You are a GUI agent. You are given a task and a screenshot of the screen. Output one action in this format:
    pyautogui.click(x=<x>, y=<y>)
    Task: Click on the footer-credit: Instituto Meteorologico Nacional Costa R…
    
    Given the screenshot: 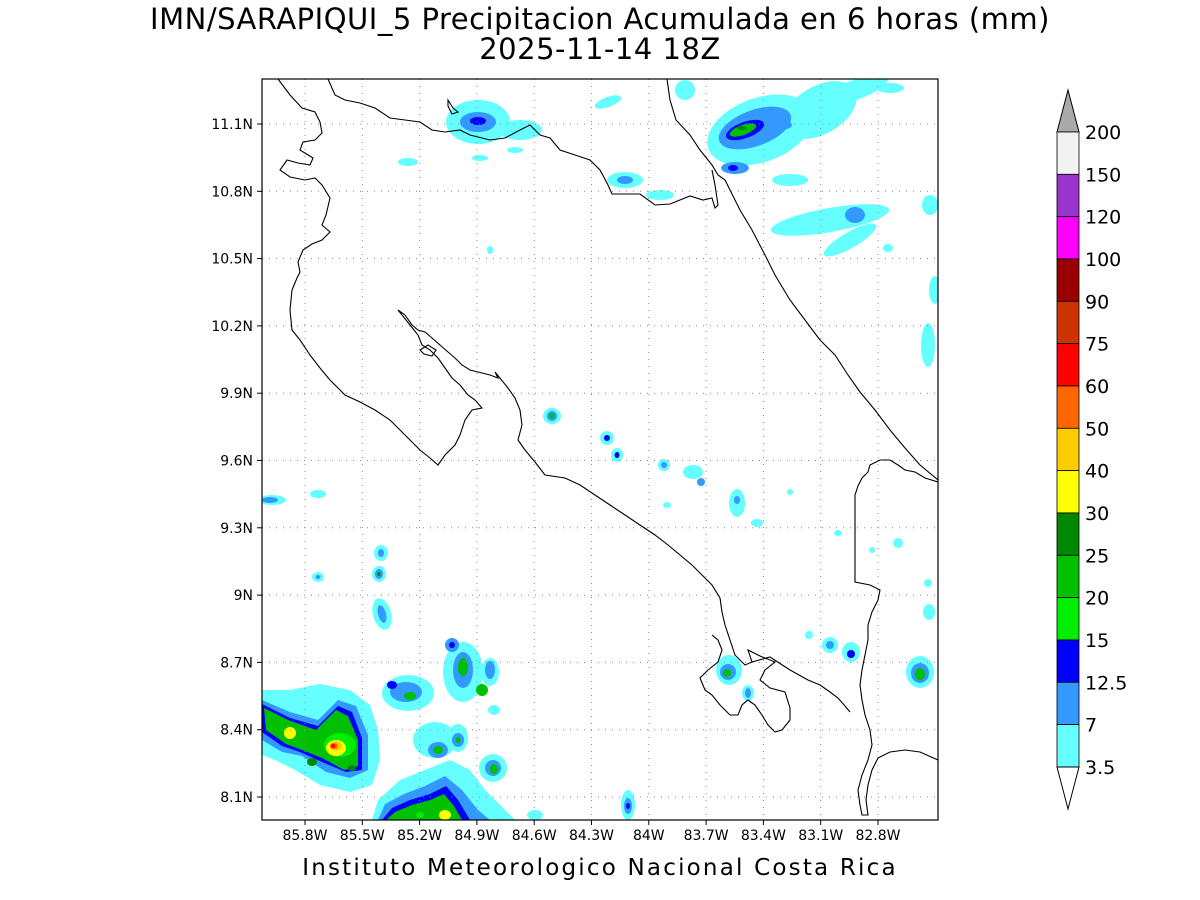 What is the action you would take?
    pyautogui.click(x=600, y=868)
    